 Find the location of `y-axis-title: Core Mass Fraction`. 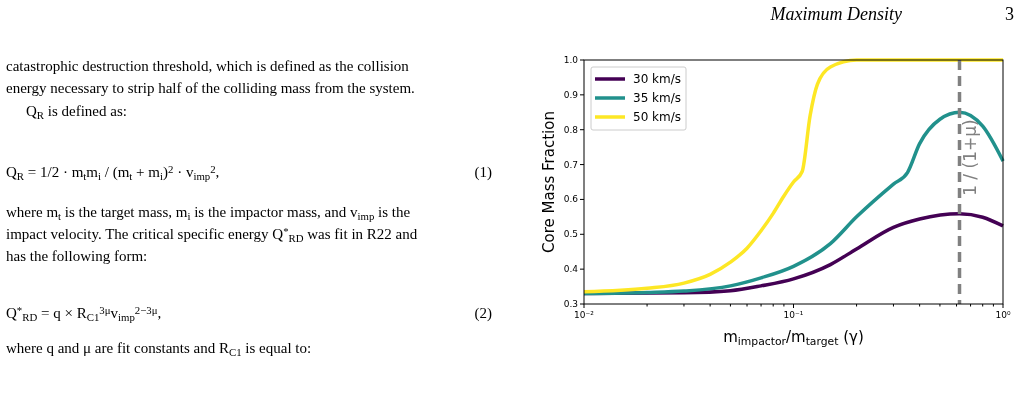

y-axis-title: Core Mass Fraction is located at coordinates (549, 182).